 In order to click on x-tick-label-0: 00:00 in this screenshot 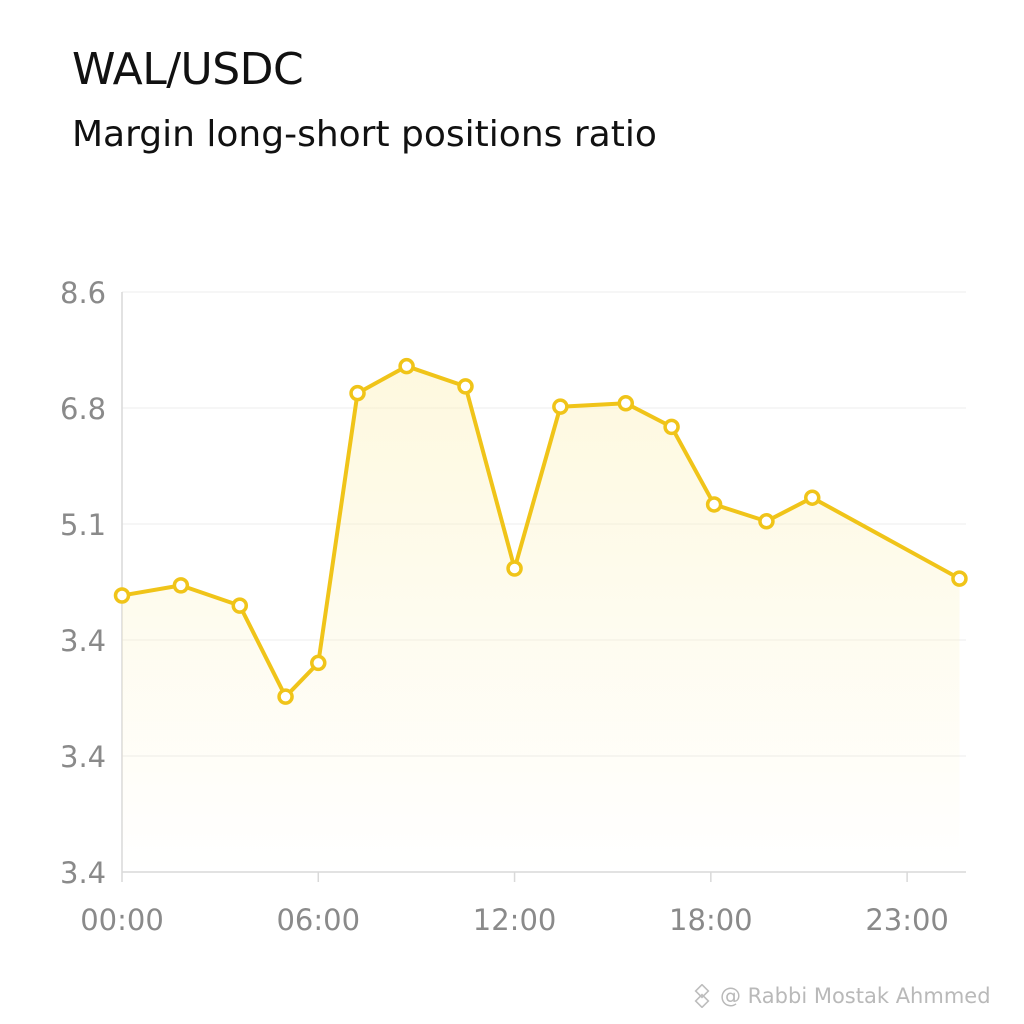, I will do `click(122, 920)`.